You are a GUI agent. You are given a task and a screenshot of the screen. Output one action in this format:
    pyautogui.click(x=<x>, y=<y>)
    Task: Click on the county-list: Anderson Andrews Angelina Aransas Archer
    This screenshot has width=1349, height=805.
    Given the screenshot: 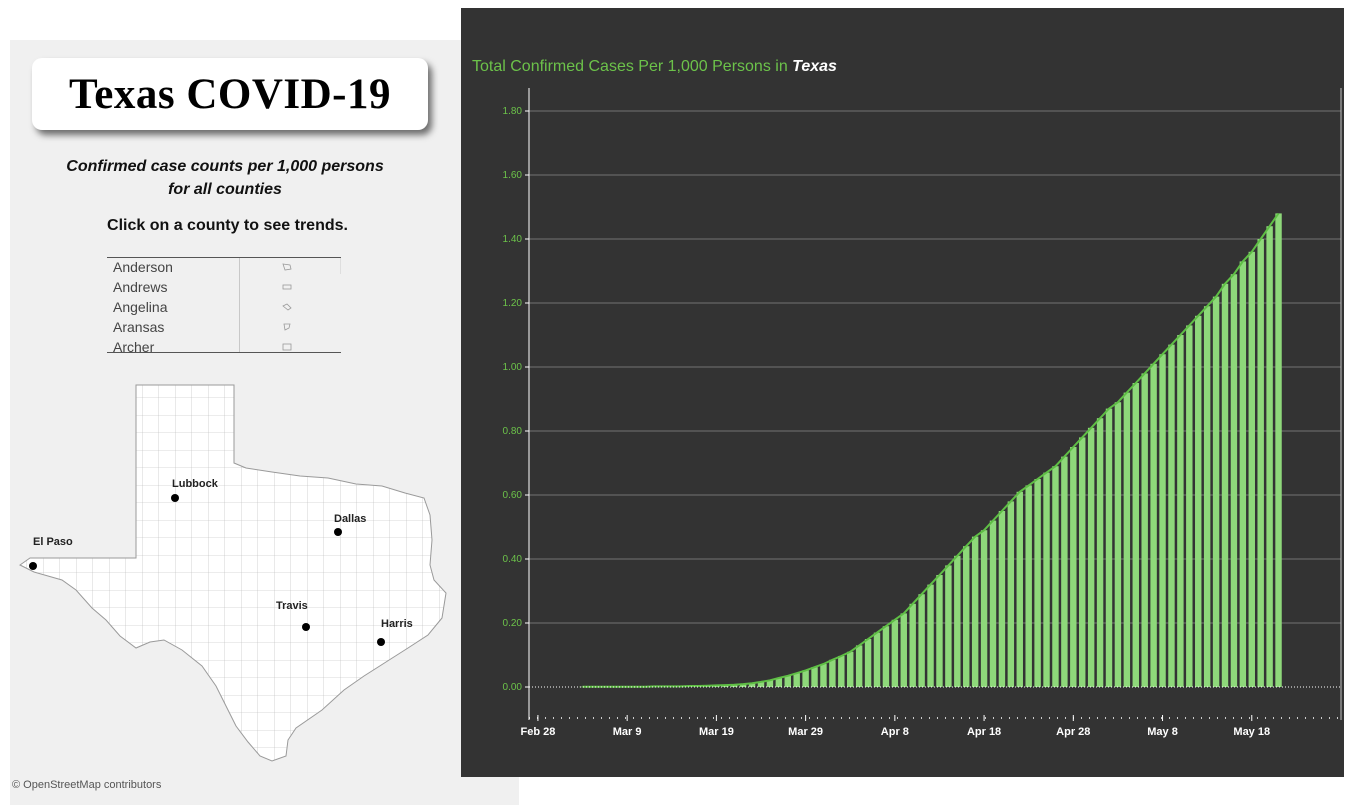 What is the action you would take?
    pyautogui.click(x=224, y=305)
    